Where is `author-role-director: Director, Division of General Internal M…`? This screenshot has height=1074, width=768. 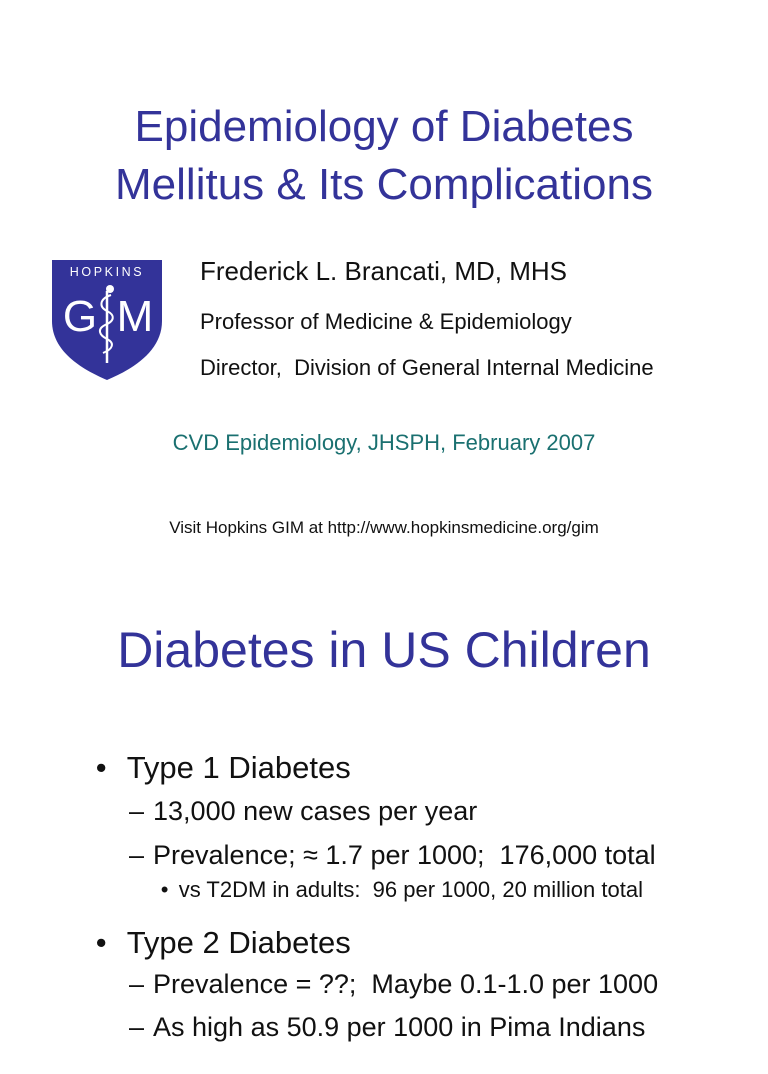 author-role-director: Director, Division of General Internal M… is located at coordinates (427, 367).